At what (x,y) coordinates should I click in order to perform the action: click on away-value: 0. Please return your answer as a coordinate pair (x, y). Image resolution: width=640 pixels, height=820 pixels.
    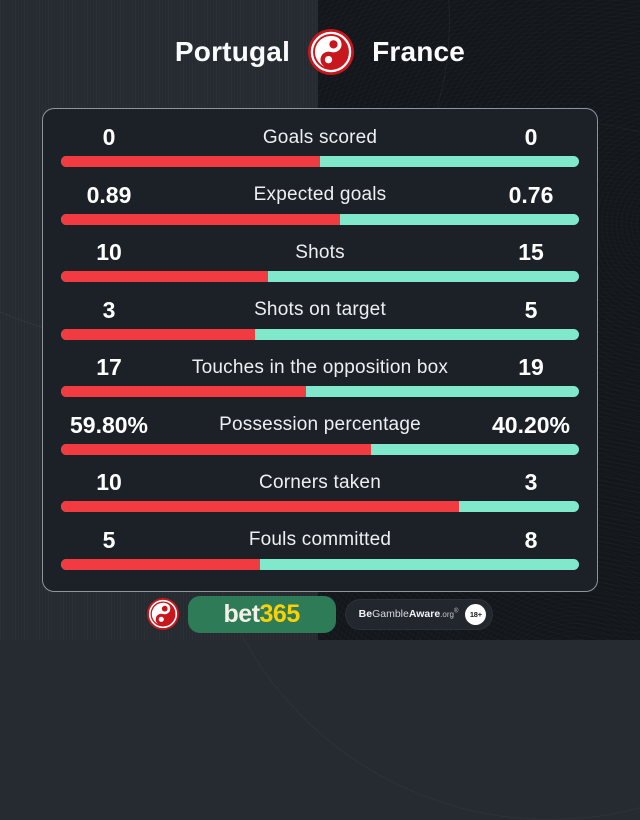
    Looking at the image, I should click on (531, 137).